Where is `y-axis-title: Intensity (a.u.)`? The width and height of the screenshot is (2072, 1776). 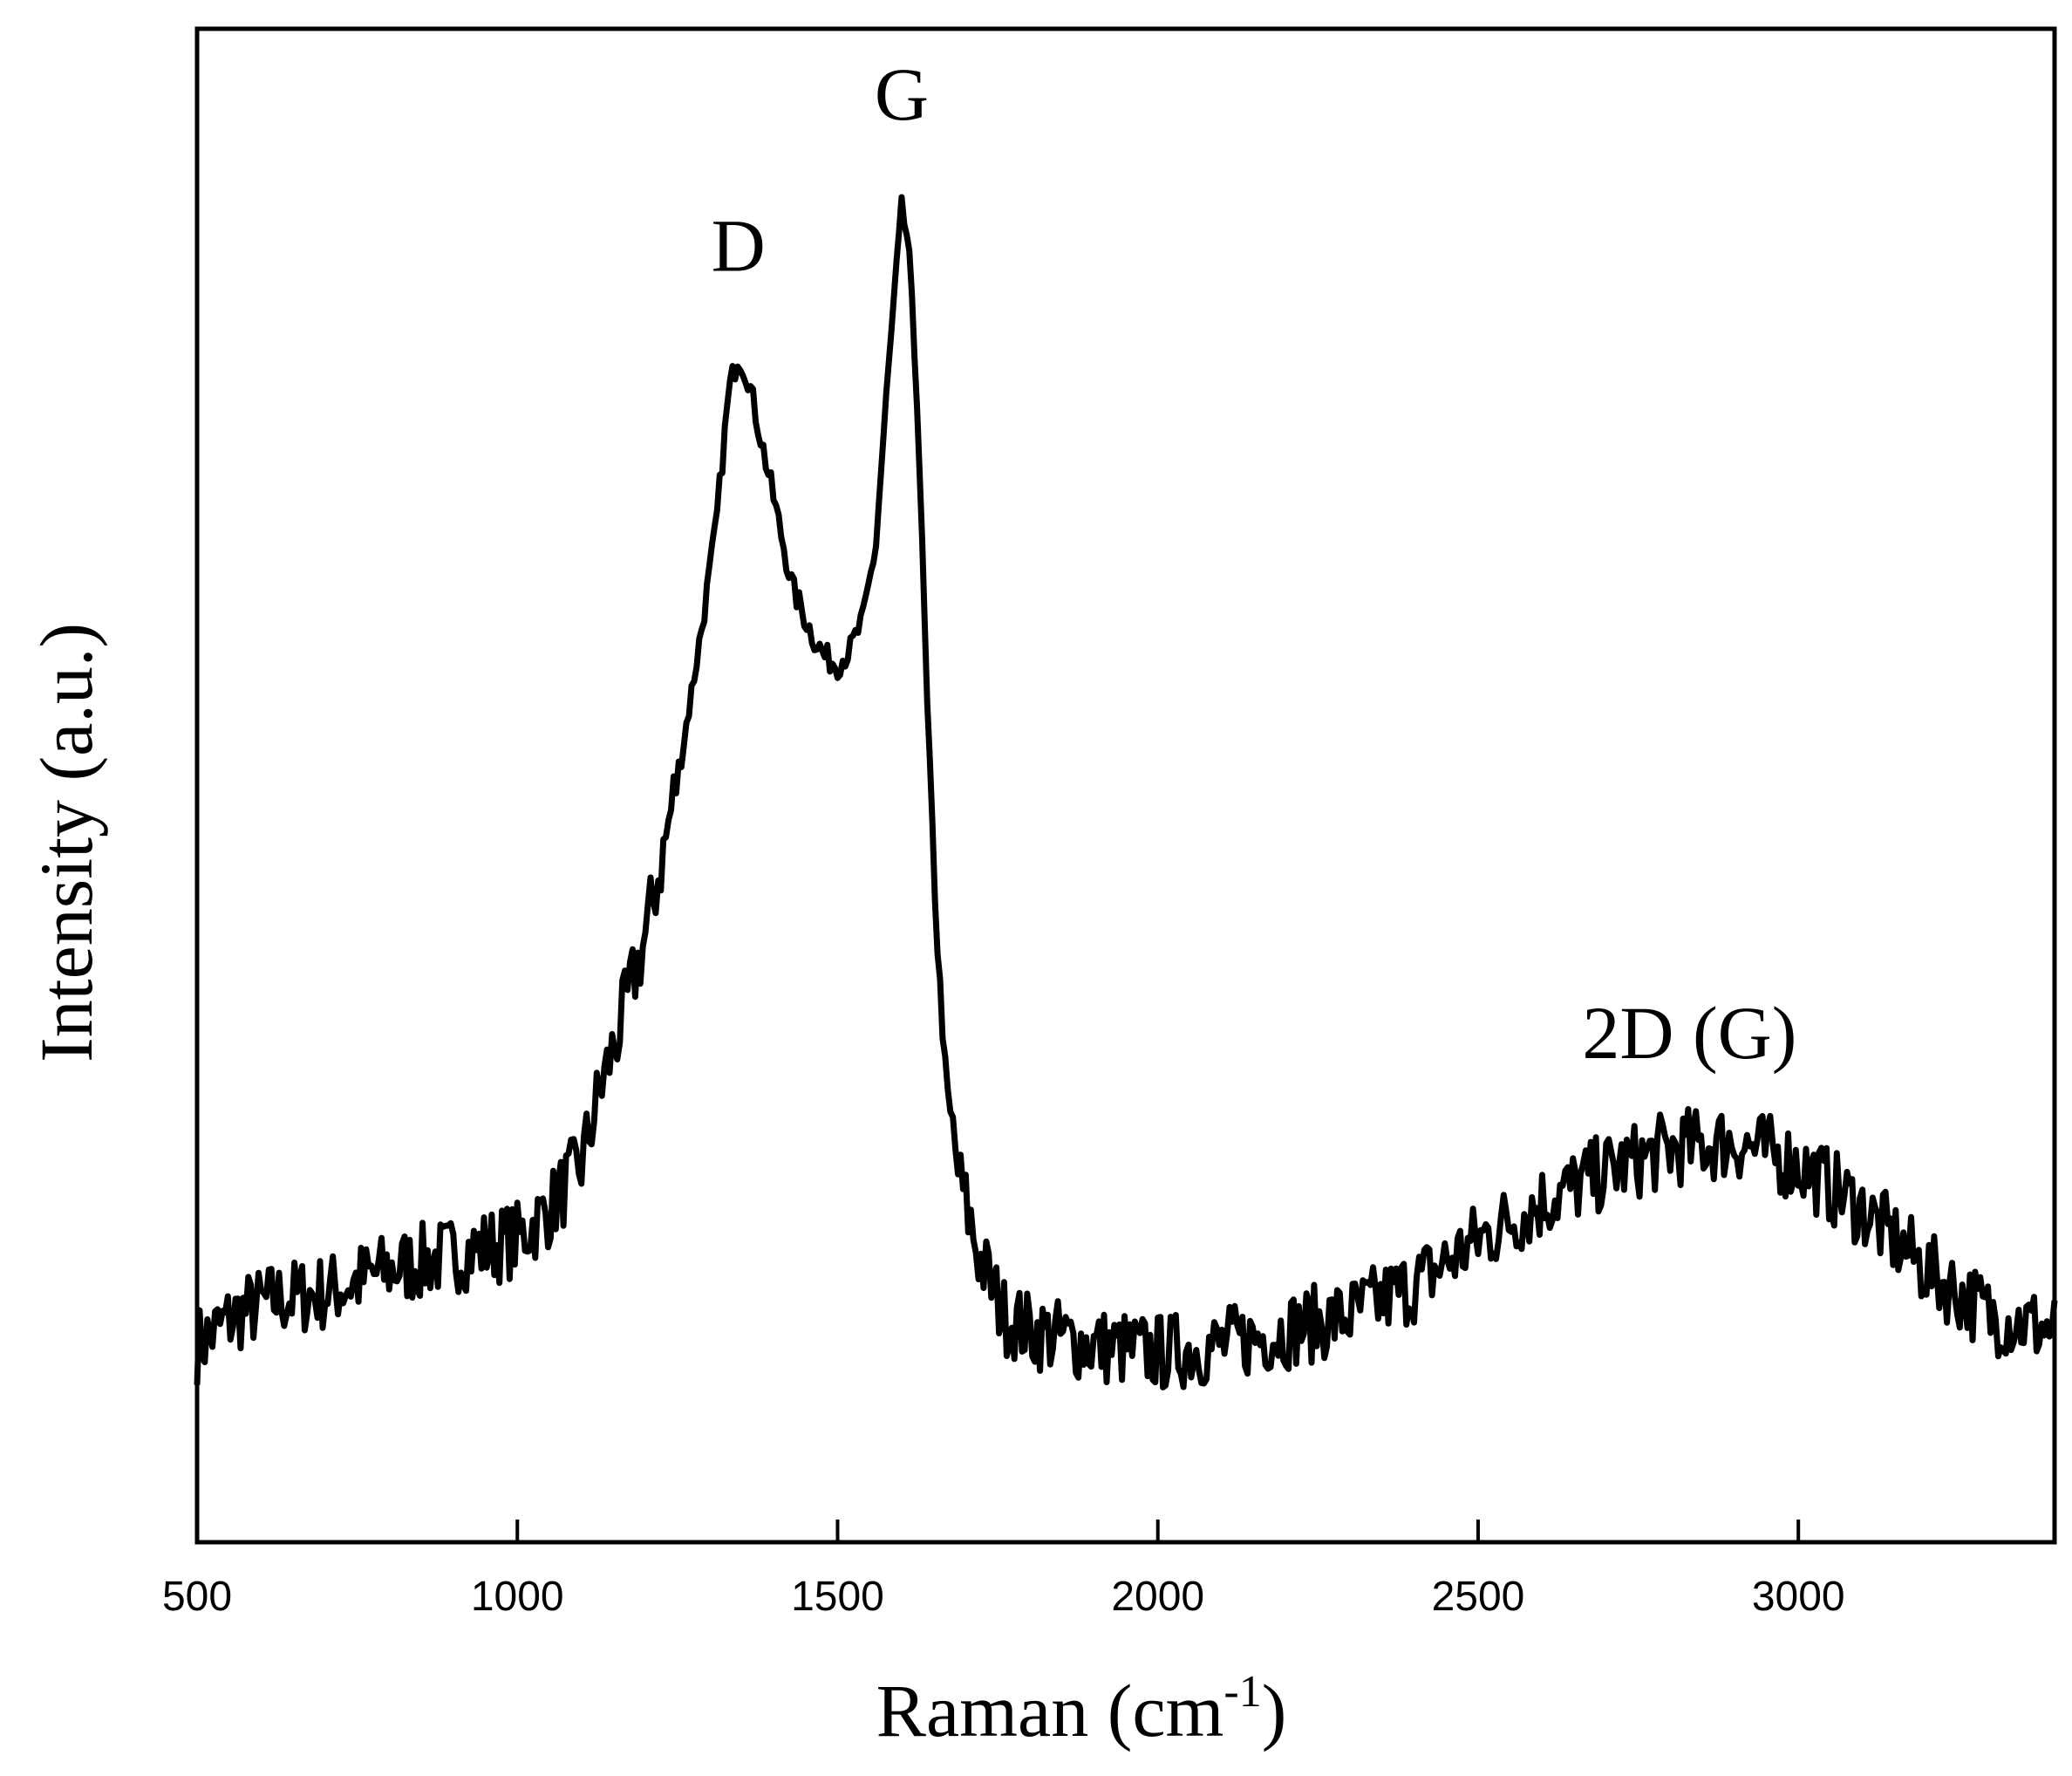
y-axis-title: Intensity (a.u.) is located at coordinates (66, 842).